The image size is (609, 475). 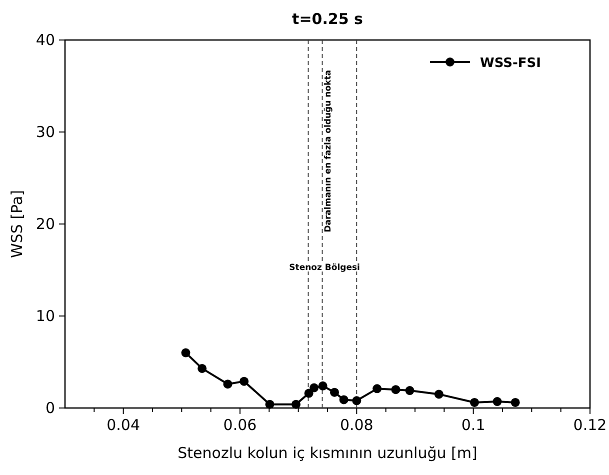 I want to click on y-tick-label: 0, so click(x=50, y=408).